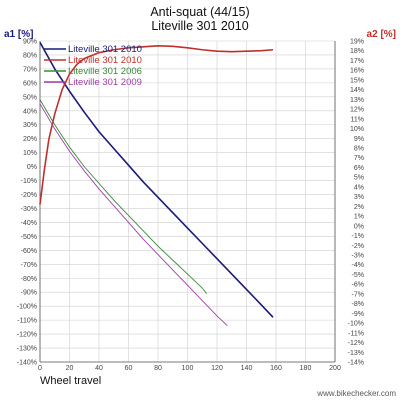  Describe the element at coordinates (29, 279) in the screenshot. I see `left-tick-label: -80%` at that location.